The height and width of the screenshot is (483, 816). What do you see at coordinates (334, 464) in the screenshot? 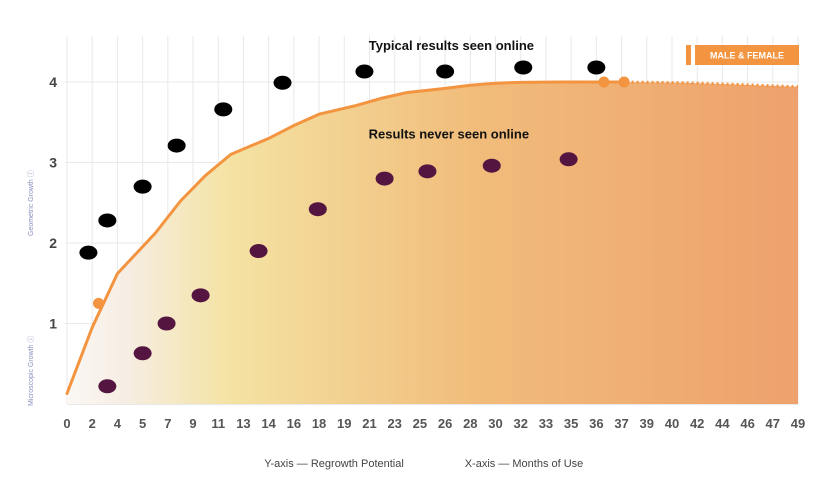
I see `footer-y-axis-label: Y-axis — Regrowth Potential` at bounding box center [334, 464].